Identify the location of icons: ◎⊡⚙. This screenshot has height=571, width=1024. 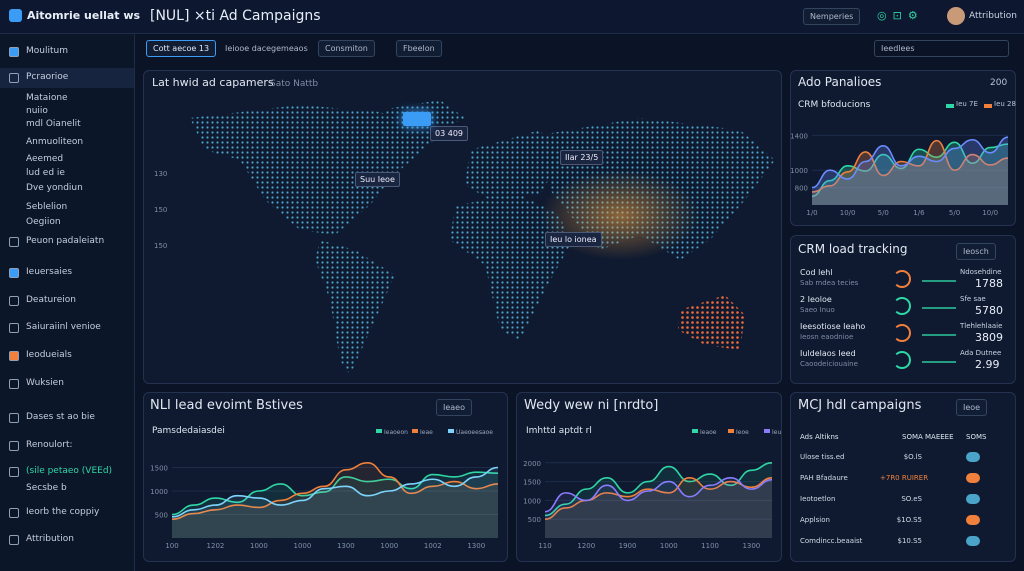
(900, 15).